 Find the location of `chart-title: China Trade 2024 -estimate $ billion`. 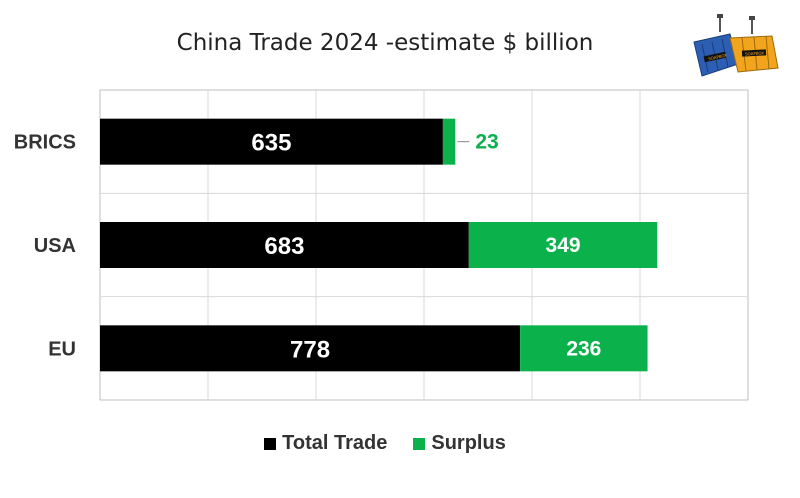

chart-title: China Trade 2024 -estimate $ billion is located at coordinates (385, 43).